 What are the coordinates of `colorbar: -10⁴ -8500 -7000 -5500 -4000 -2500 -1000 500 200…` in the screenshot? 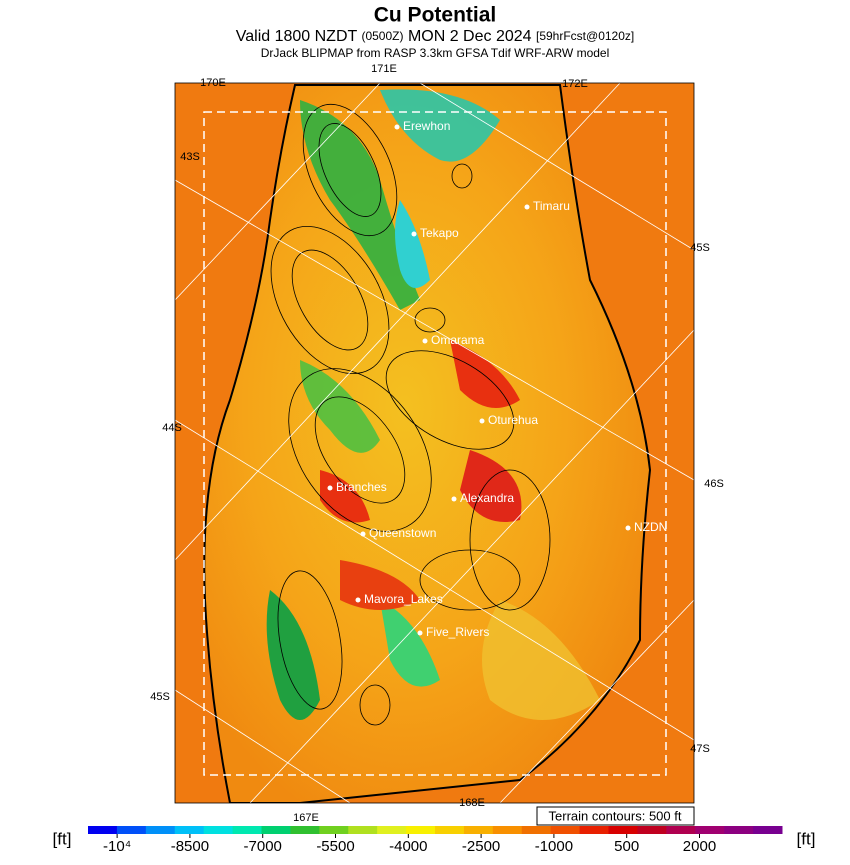 It's located at (435, 840).